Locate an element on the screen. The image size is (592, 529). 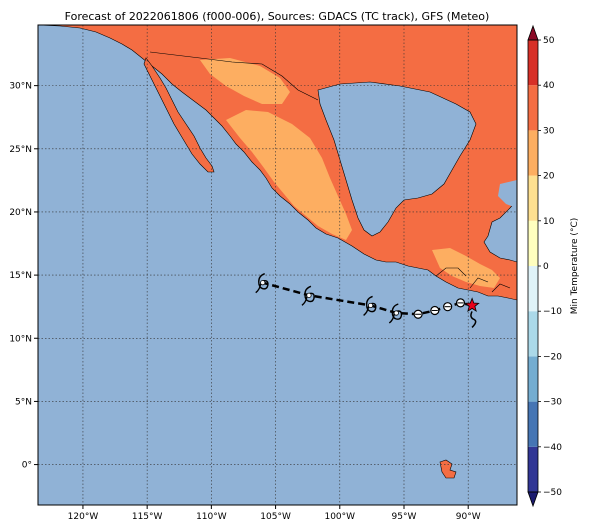
lon-tick-label: 110°W is located at coordinates (211, 517).